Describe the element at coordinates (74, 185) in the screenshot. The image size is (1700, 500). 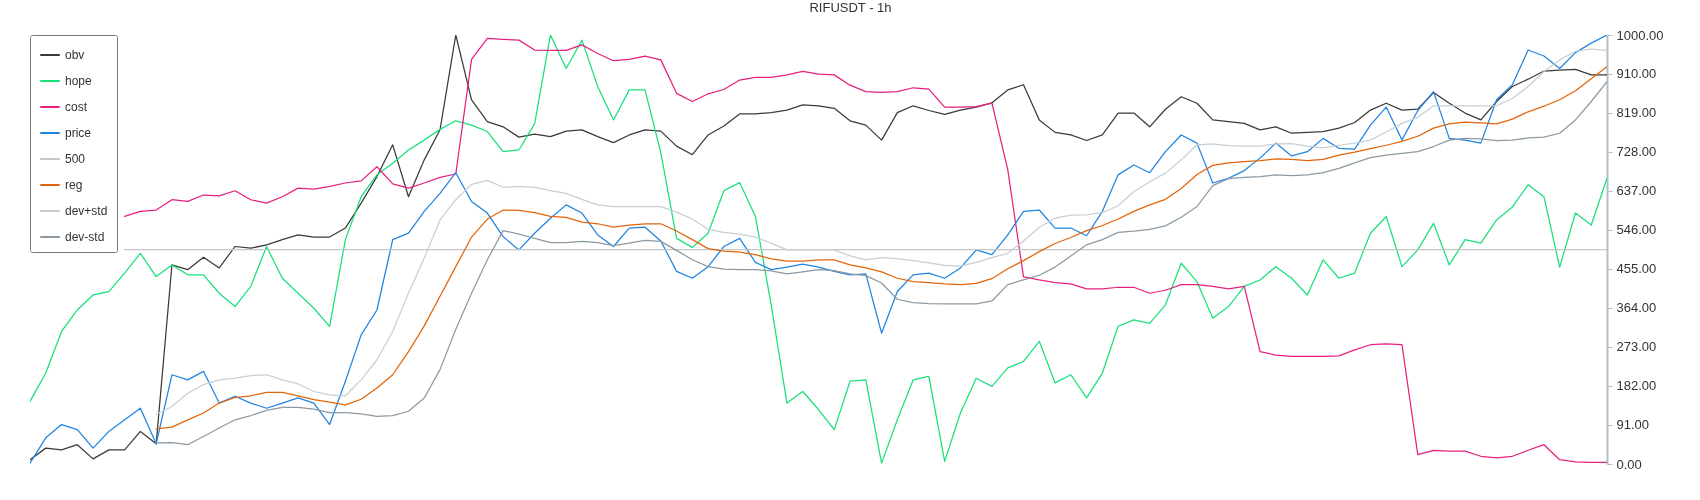
I see `legend-label: reg` at that location.